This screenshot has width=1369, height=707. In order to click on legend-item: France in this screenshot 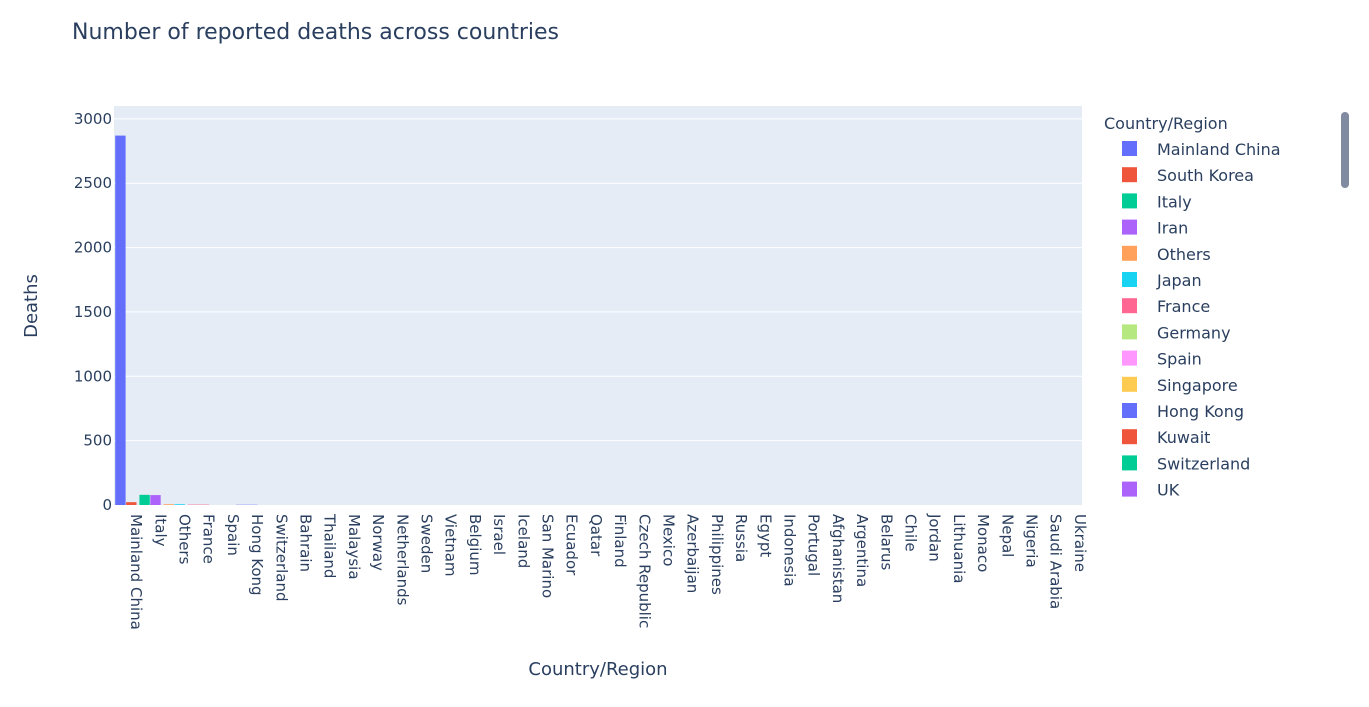, I will do `click(1166, 306)`.